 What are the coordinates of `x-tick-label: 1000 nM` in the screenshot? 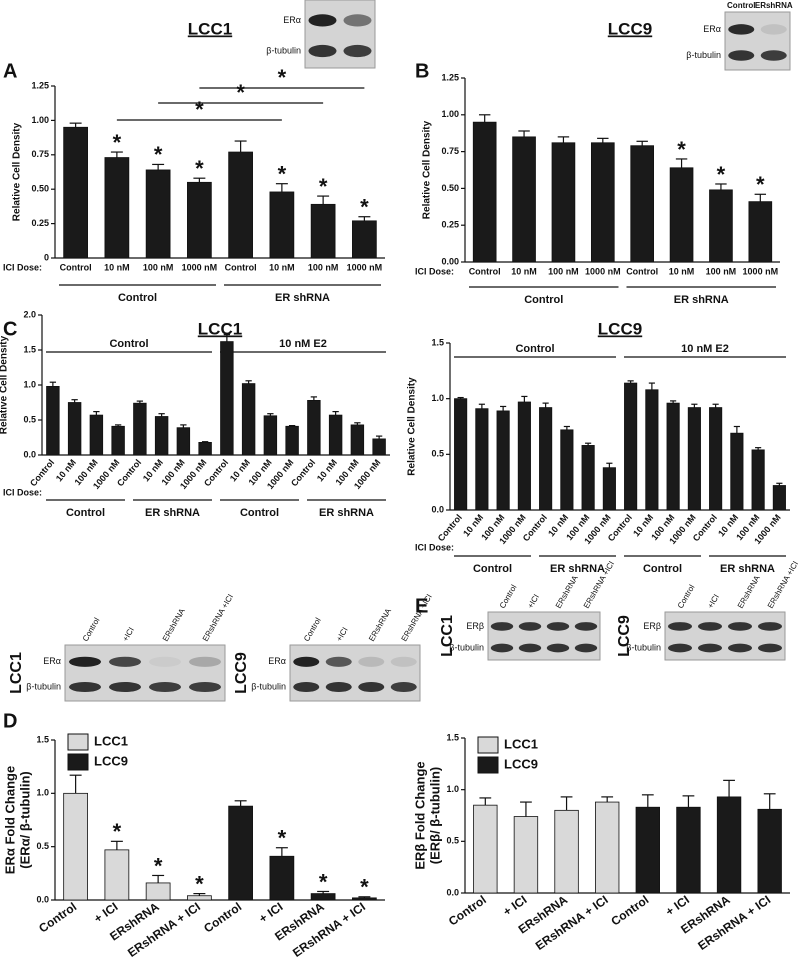 It's located at (603, 271).